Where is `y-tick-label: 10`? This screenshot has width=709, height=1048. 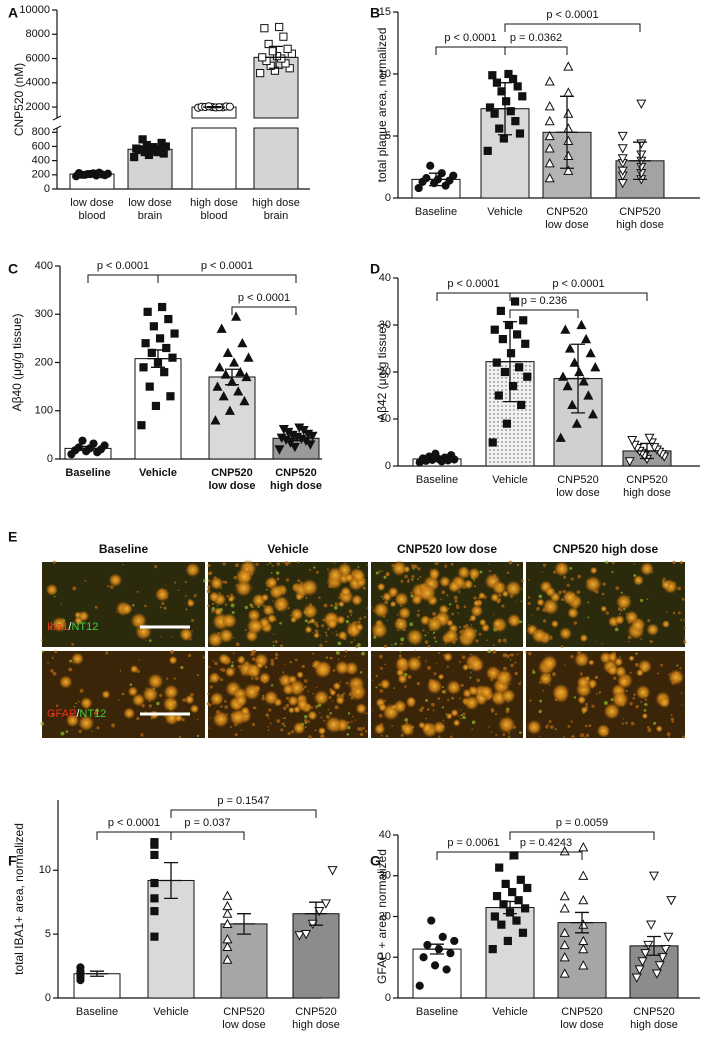 y-tick-label: 10 is located at coordinates (385, 419).